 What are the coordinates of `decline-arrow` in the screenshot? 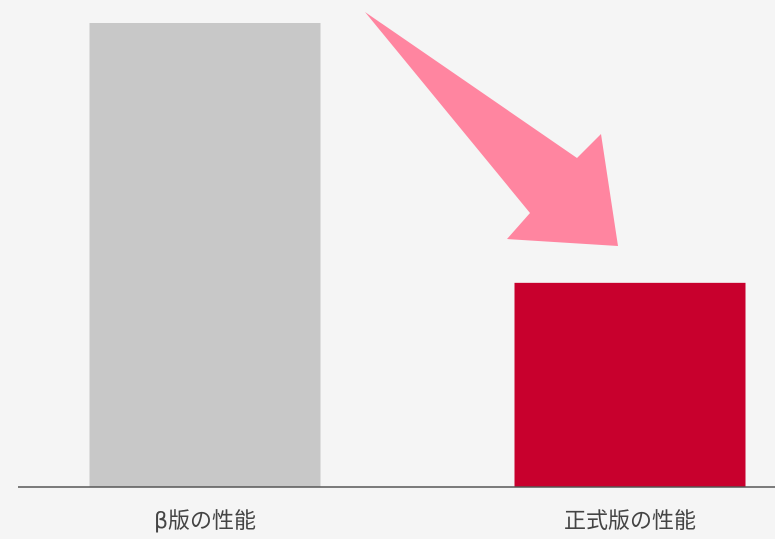 It's located at (491, 129).